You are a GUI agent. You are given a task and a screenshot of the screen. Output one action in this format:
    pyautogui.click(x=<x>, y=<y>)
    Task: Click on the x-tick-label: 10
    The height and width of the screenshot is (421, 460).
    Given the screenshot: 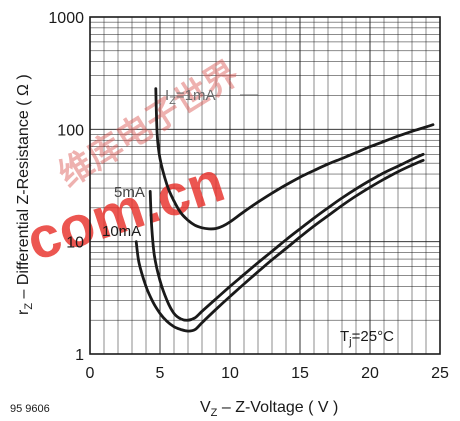 What is the action you would take?
    pyautogui.click(x=230, y=373)
    